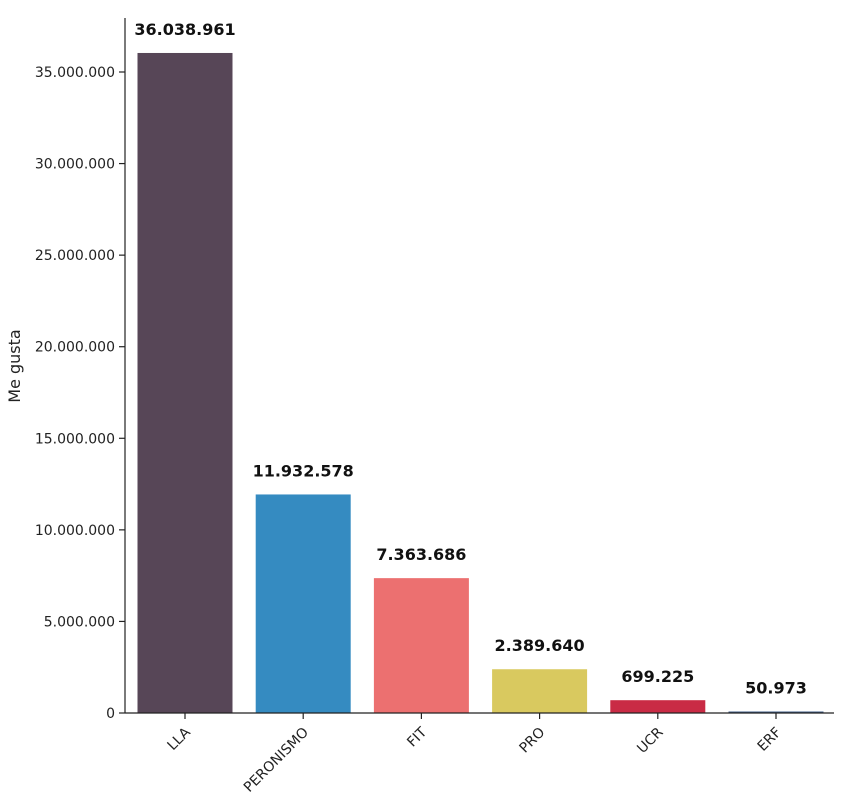 The image size is (862, 812). Describe the element at coordinates (303, 603) in the screenshot. I see `bar-peronismo` at that location.